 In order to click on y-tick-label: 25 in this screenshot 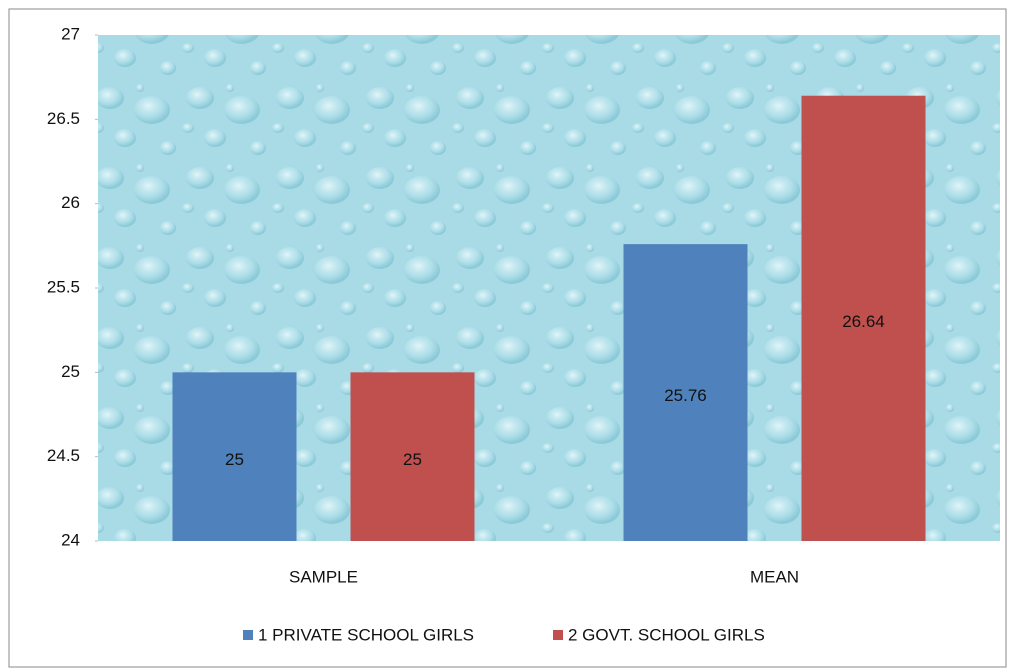, I will do `click(70, 371)`.